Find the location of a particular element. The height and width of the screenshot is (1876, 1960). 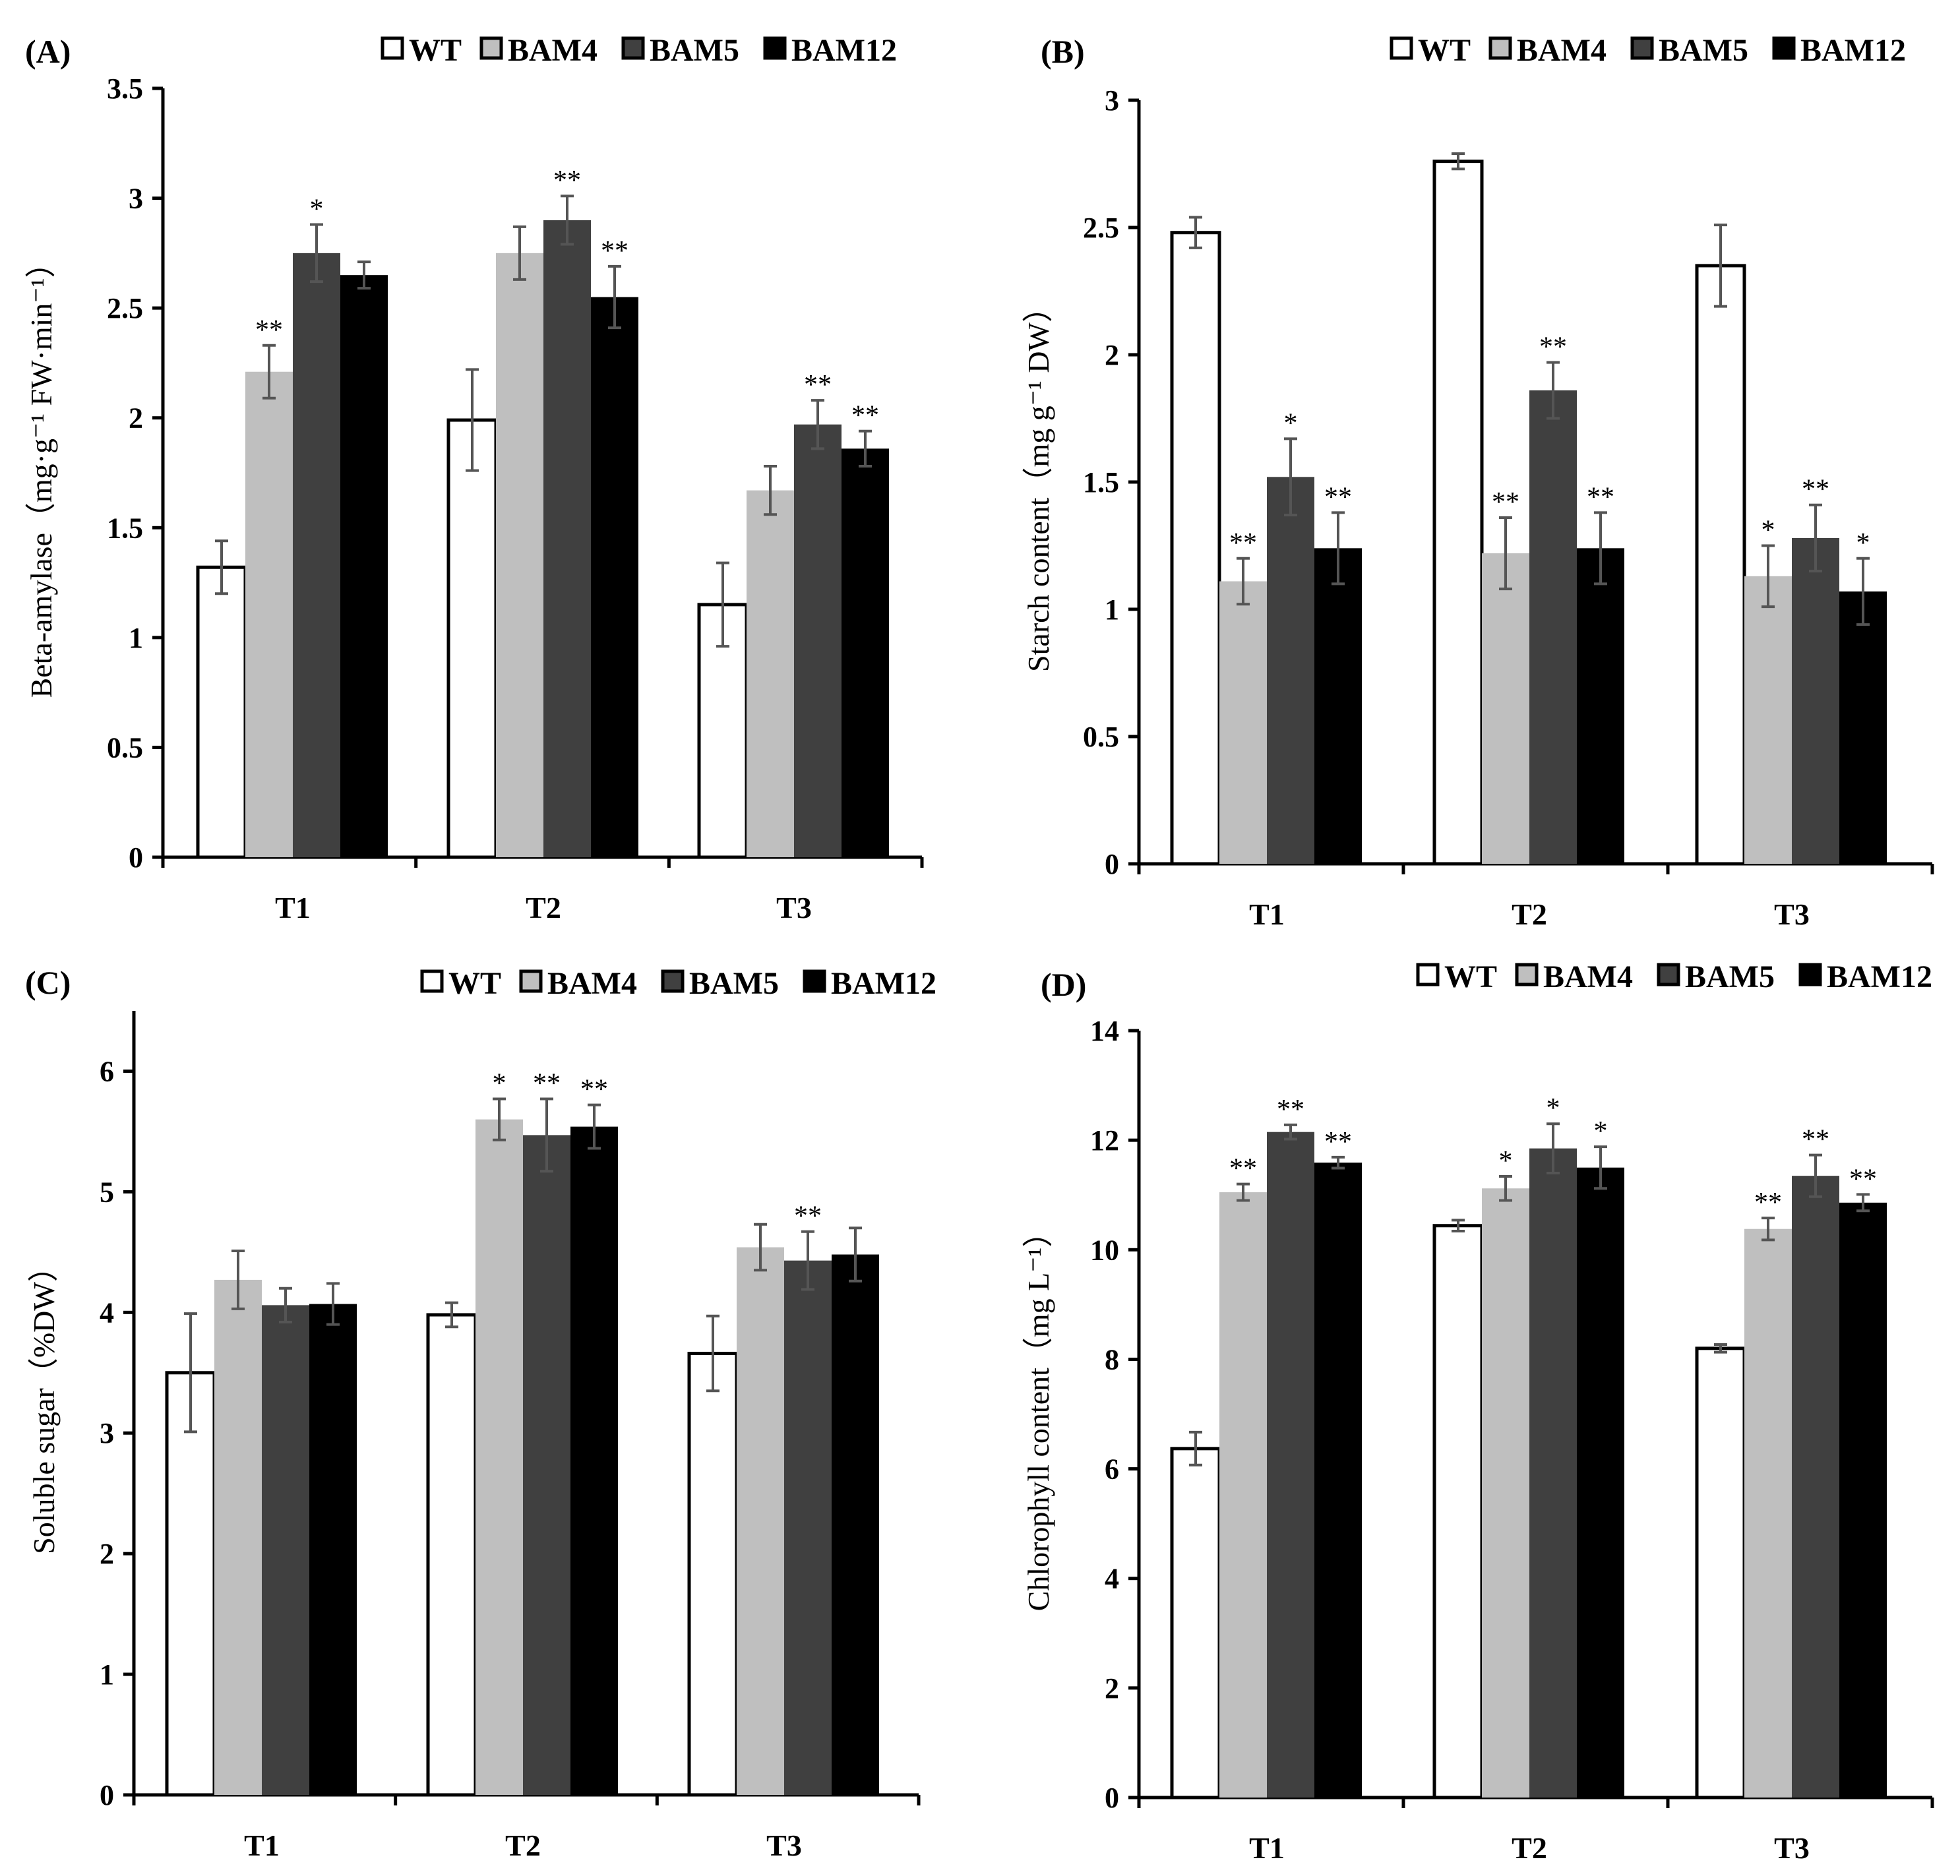

y-tick-label: 1.5 is located at coordinates (1101, 482).